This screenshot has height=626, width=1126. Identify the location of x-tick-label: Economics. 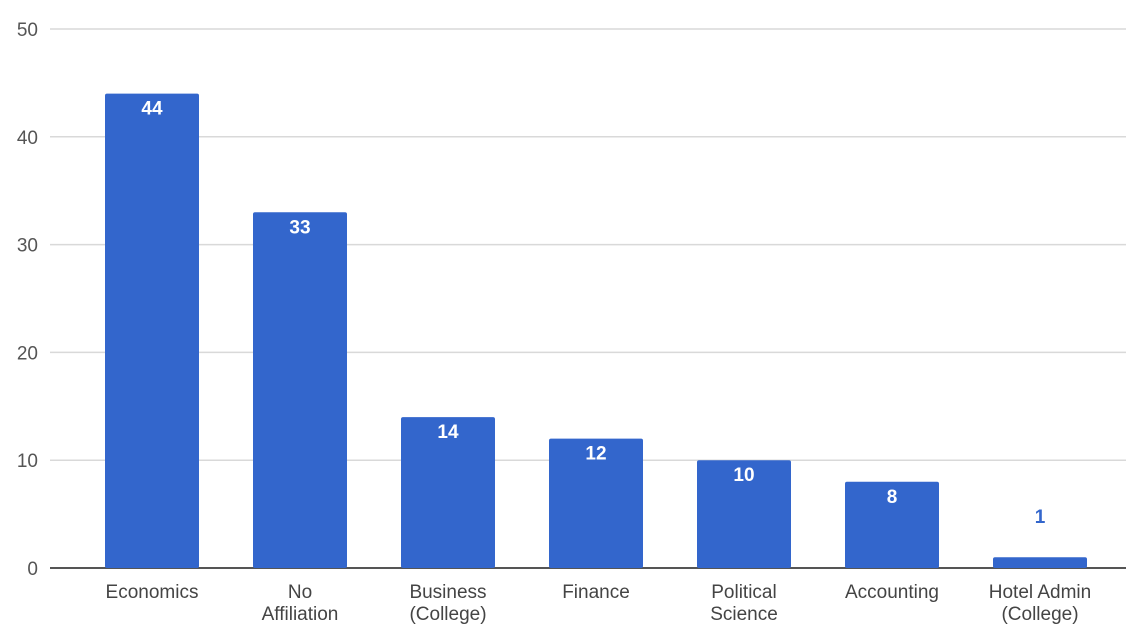
(152, 592).